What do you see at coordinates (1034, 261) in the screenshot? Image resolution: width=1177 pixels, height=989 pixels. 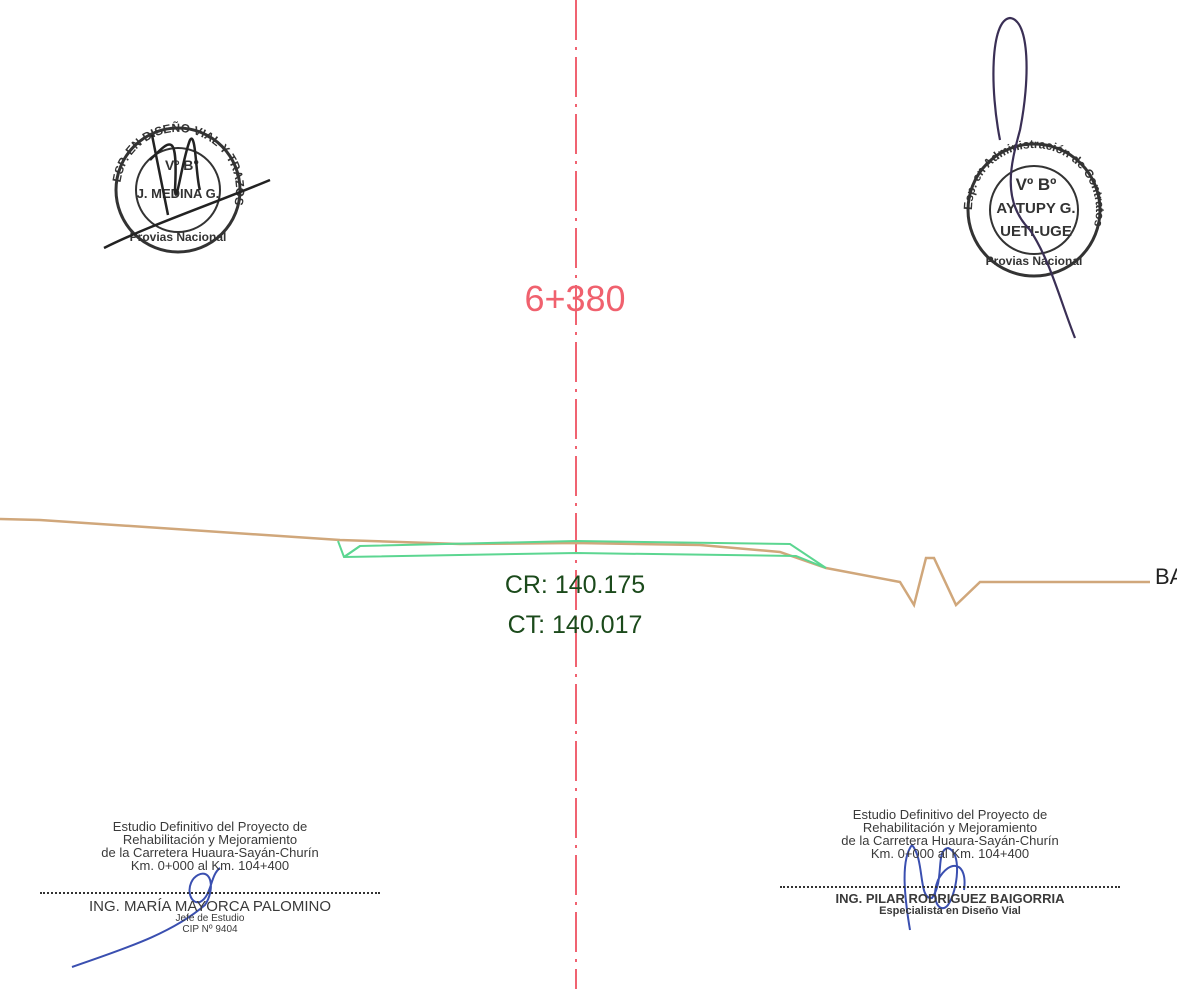 I see `stamp-right-bottom-text: Provias Nacional` at bounding box center [1034, 261].